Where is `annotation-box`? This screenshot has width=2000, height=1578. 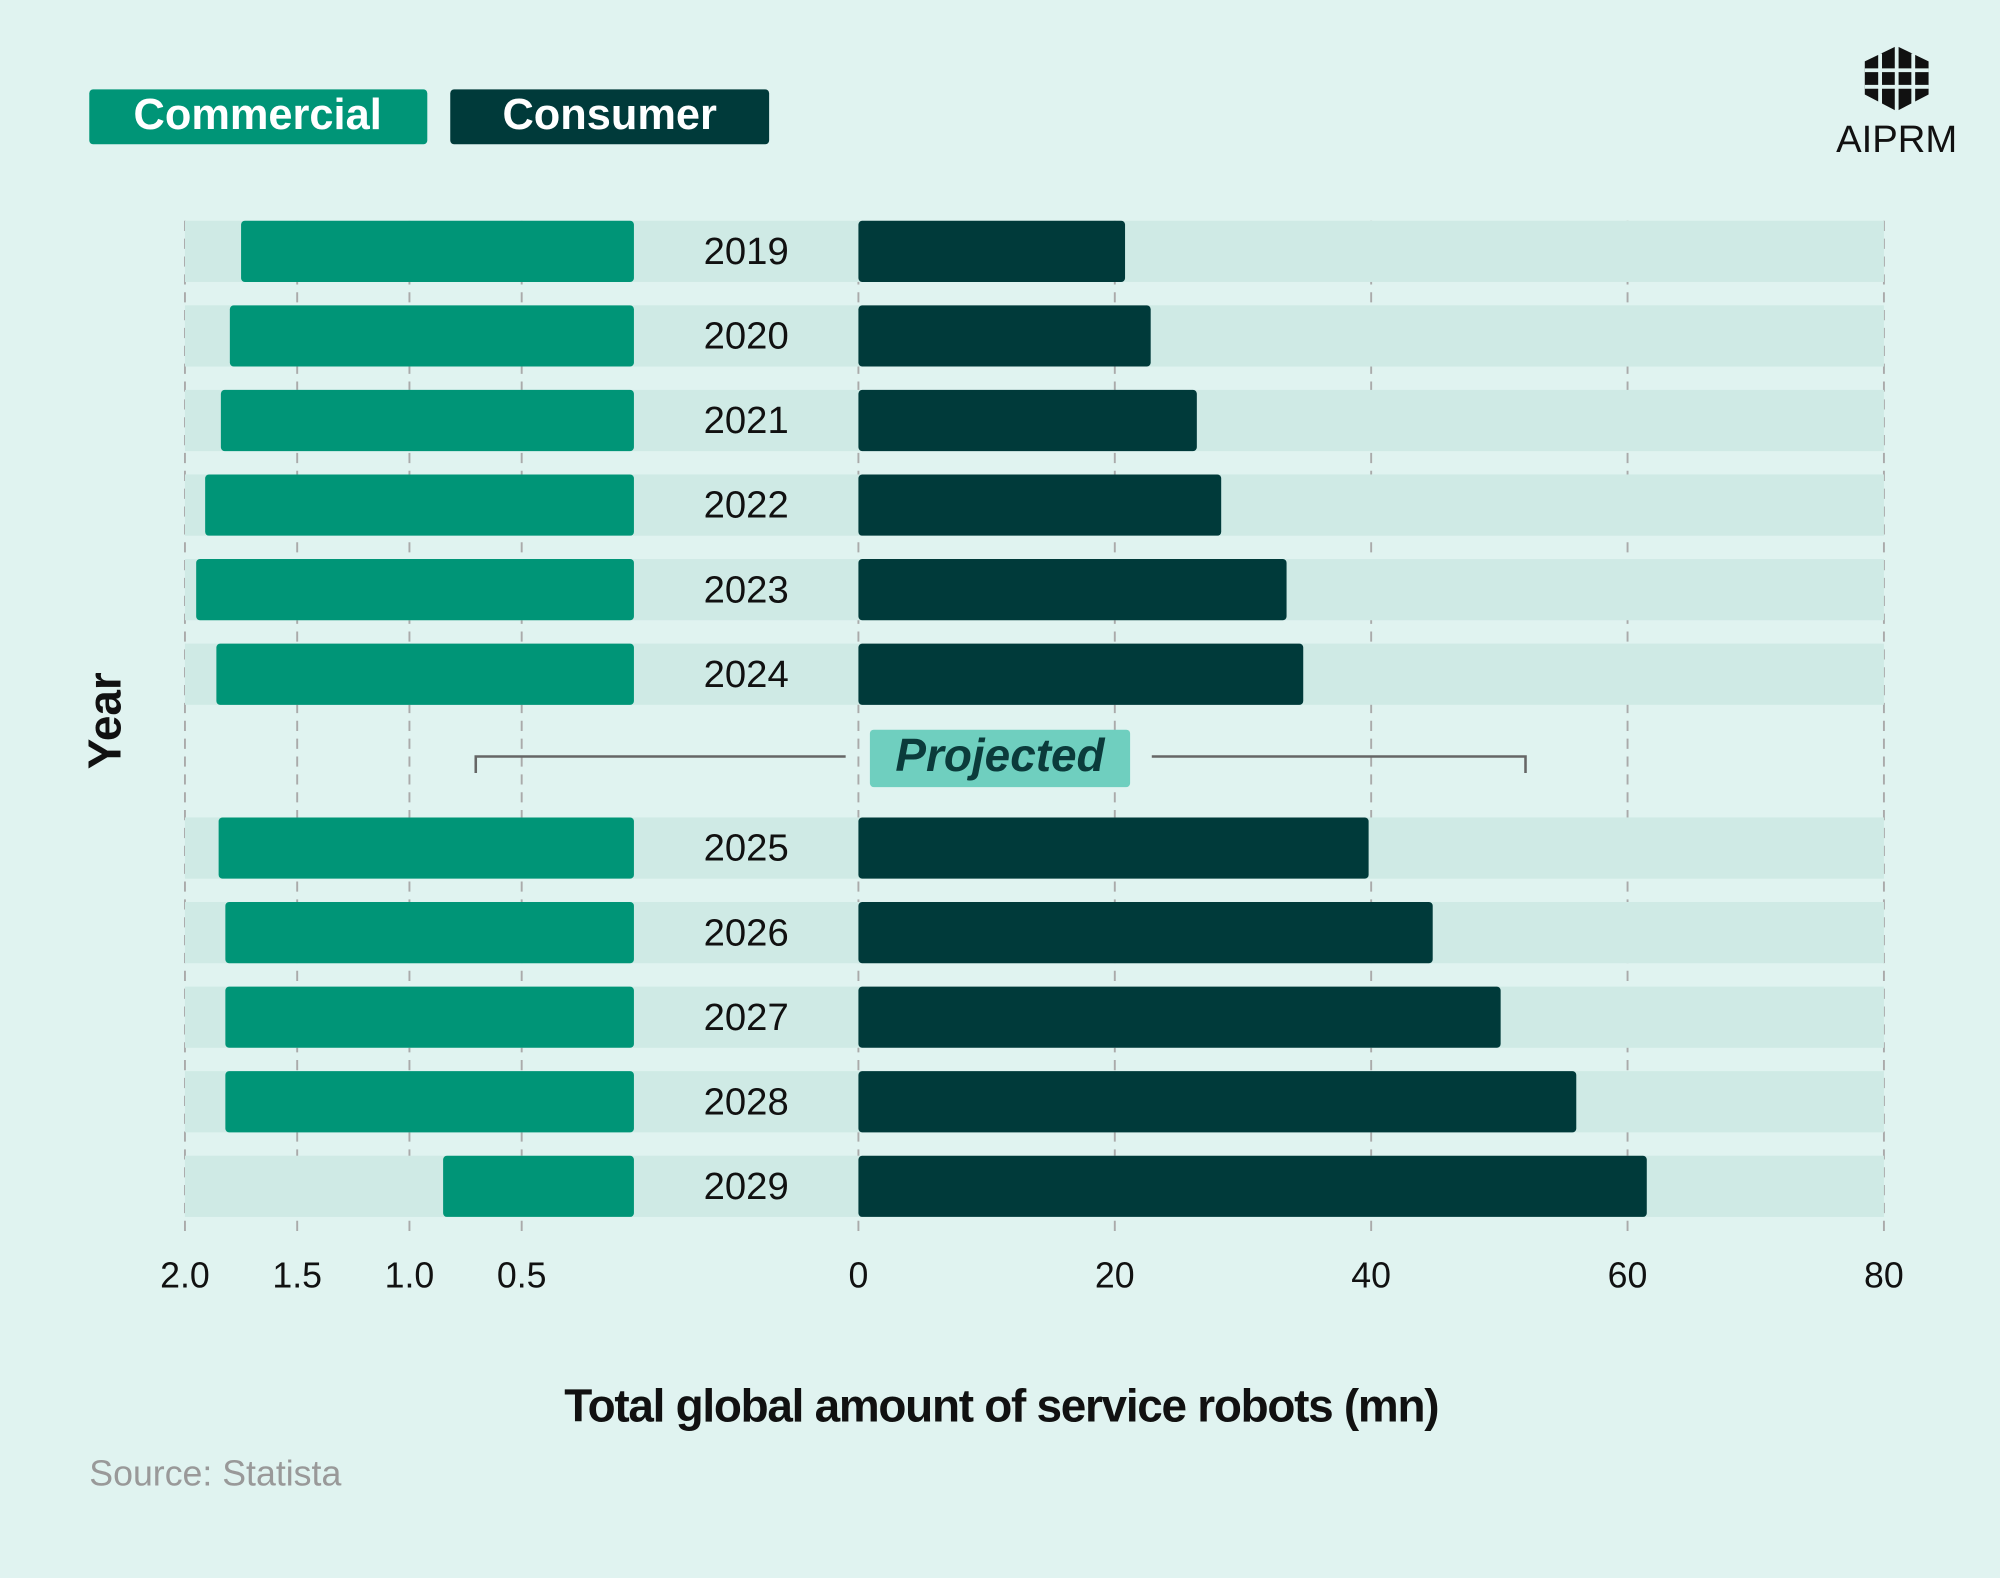
annotation-box is located at coordinates (1000, 758).